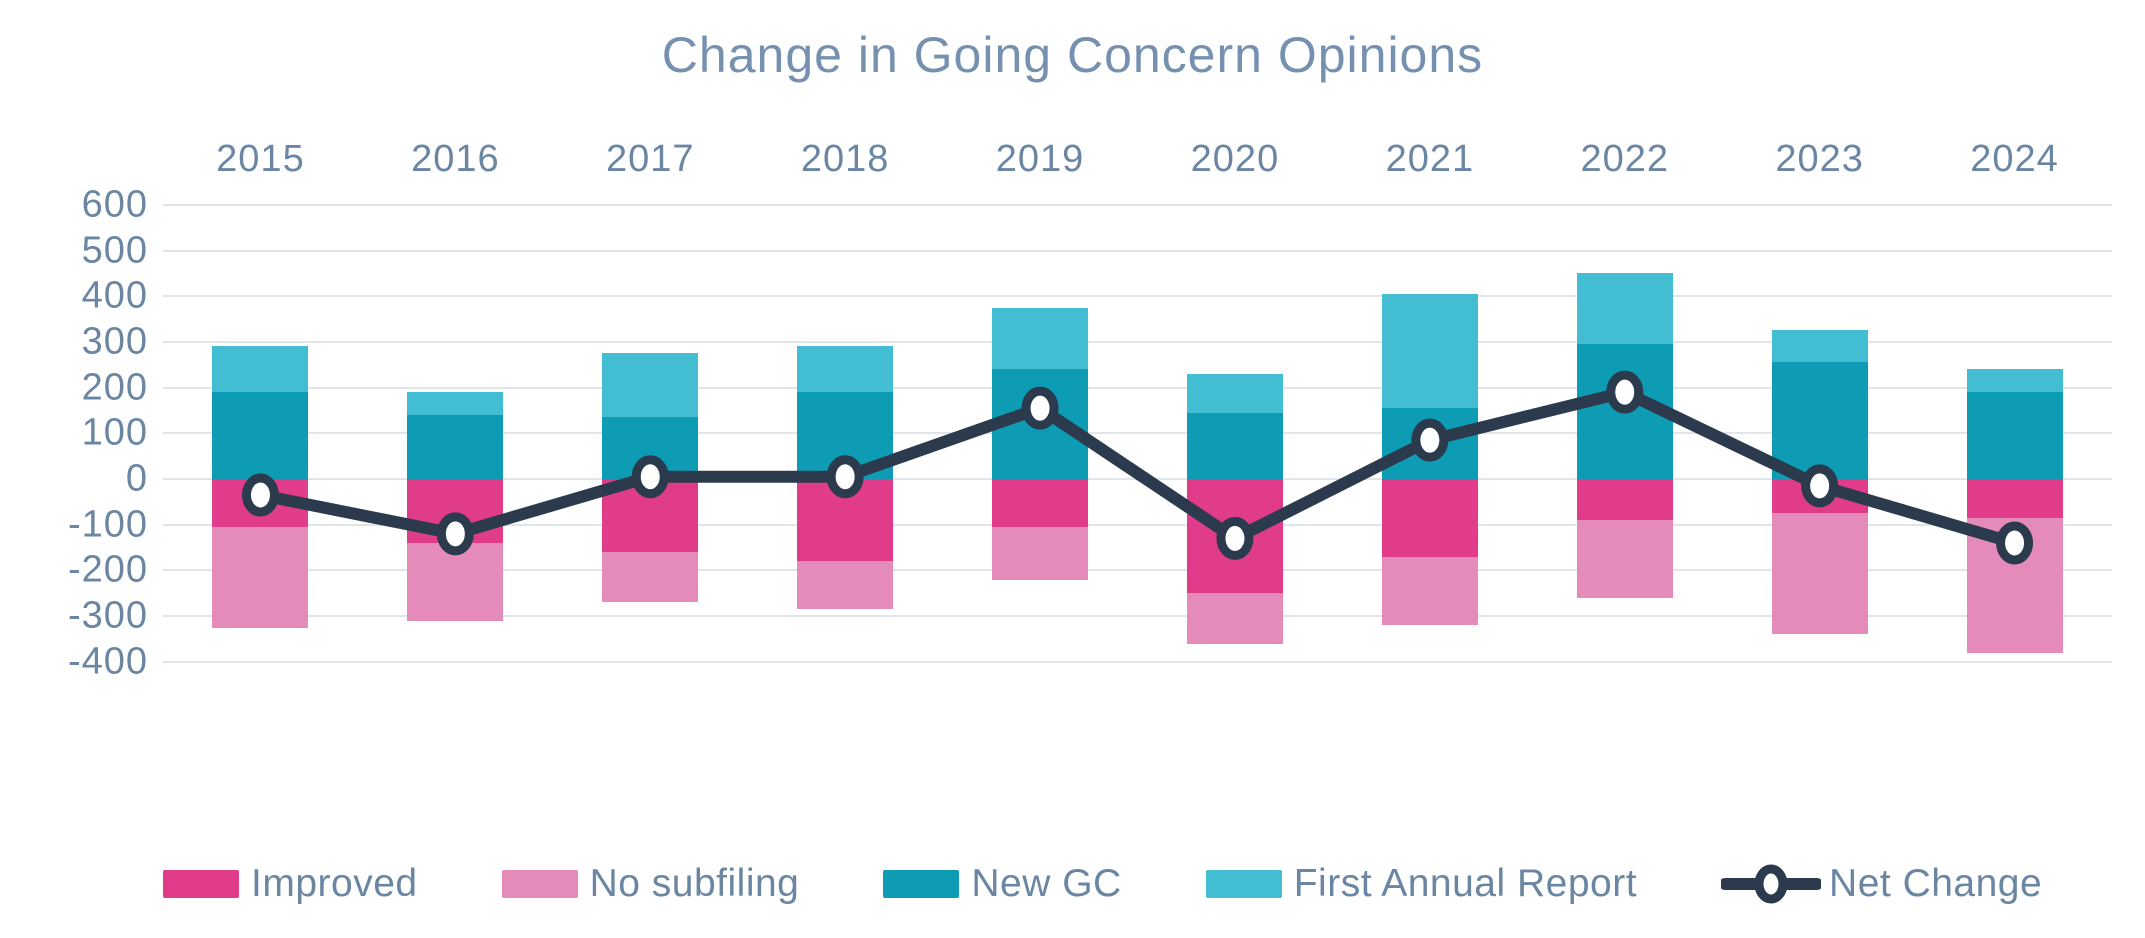 Image resolution: width=2145 pixels, height=938 pixels. I want to click on x-axis-label: 2019, so click(1040, 159).